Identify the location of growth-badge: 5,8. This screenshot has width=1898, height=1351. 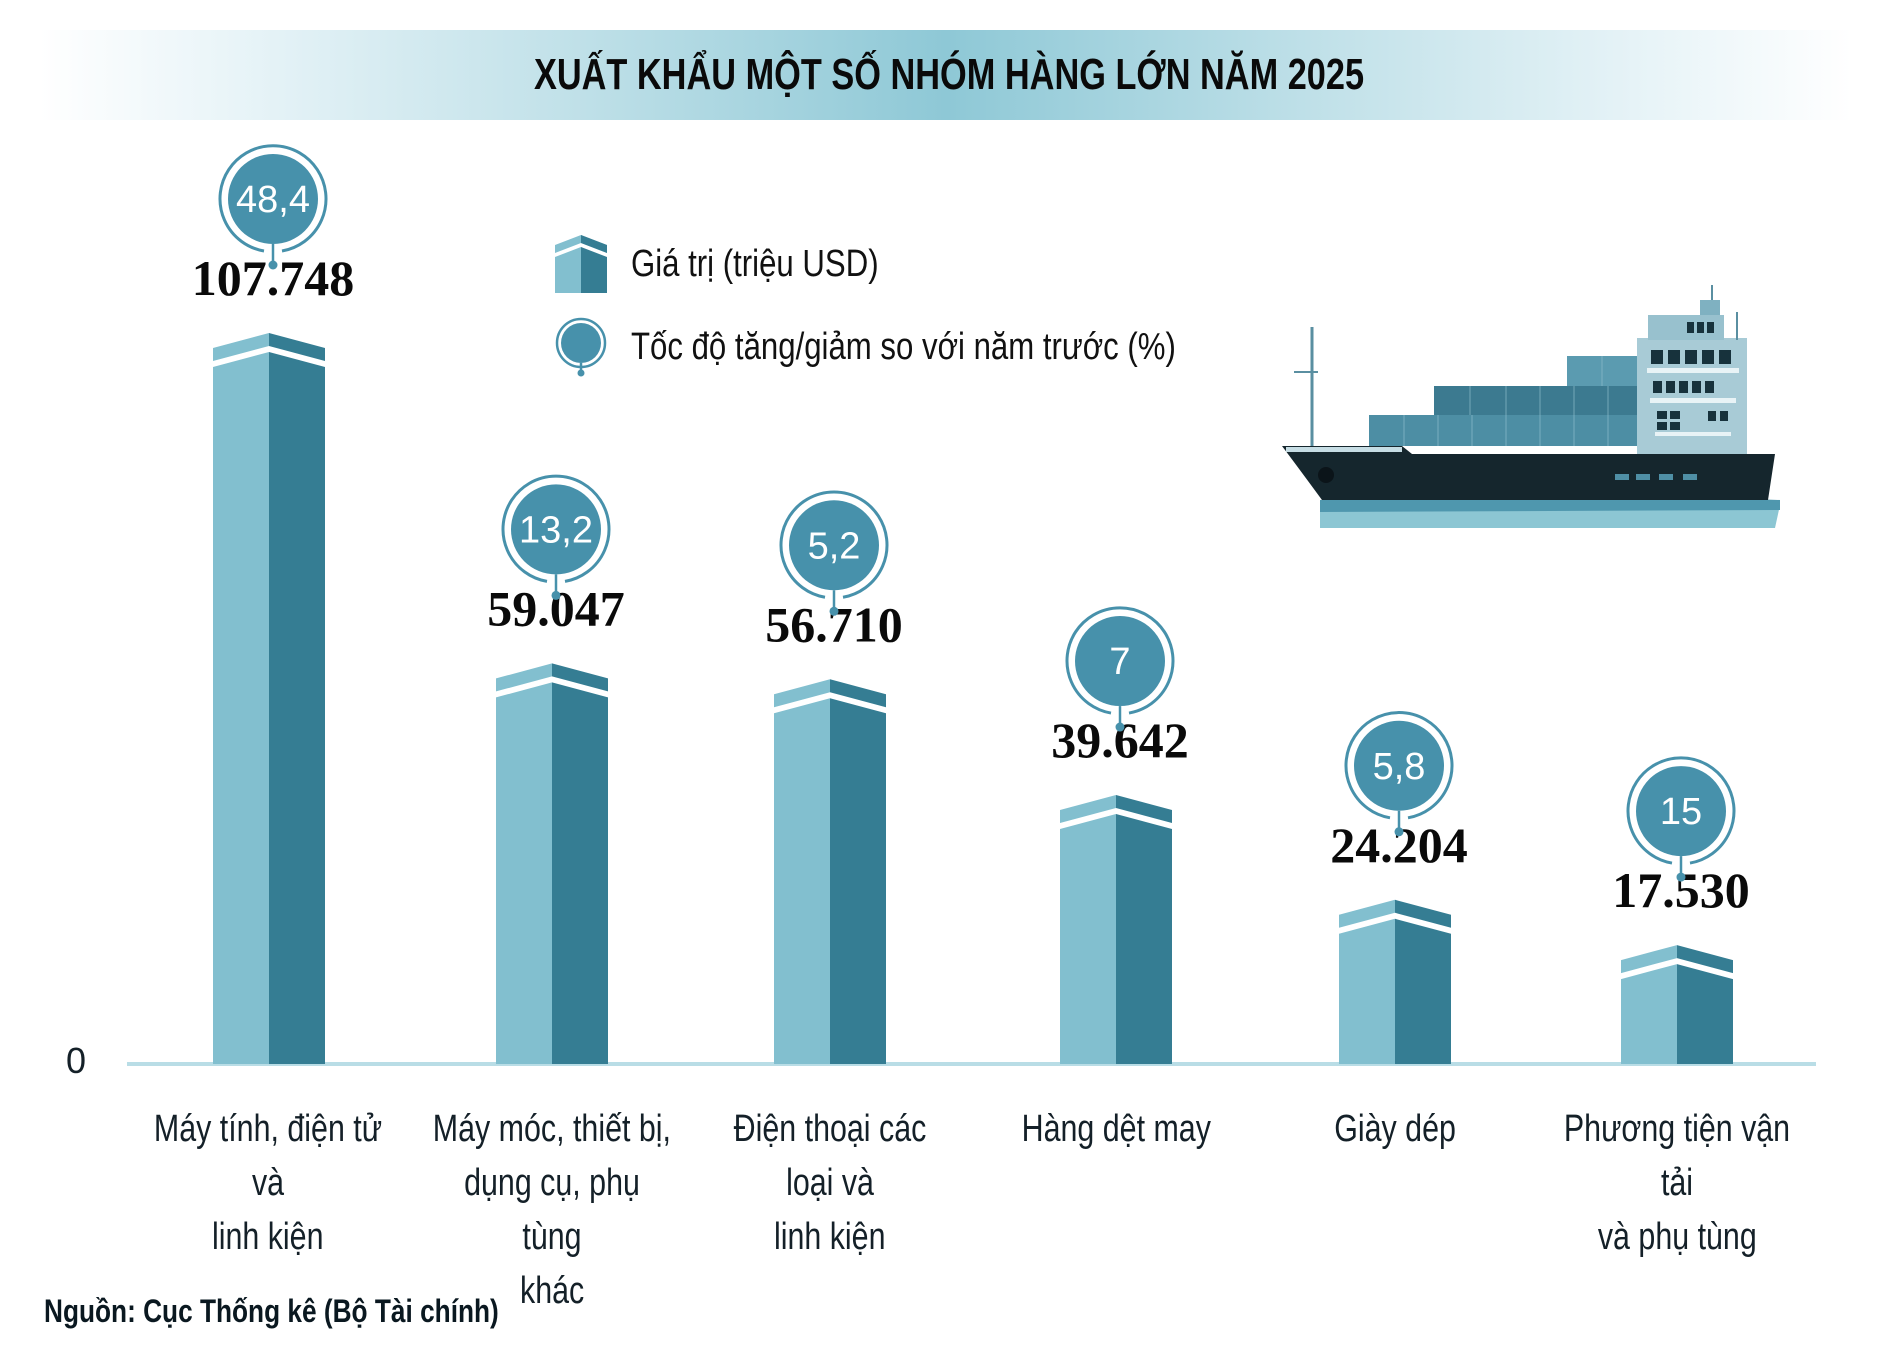
(1399, 774).